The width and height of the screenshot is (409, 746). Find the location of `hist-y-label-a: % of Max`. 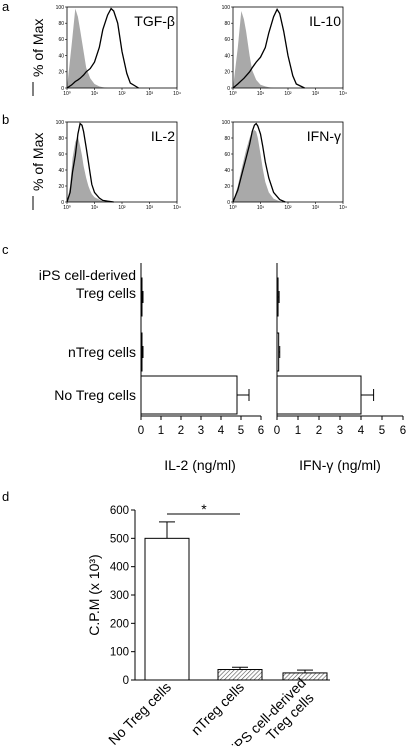

hist-y-label-a: % of Max is located at coordinates (38, 57).